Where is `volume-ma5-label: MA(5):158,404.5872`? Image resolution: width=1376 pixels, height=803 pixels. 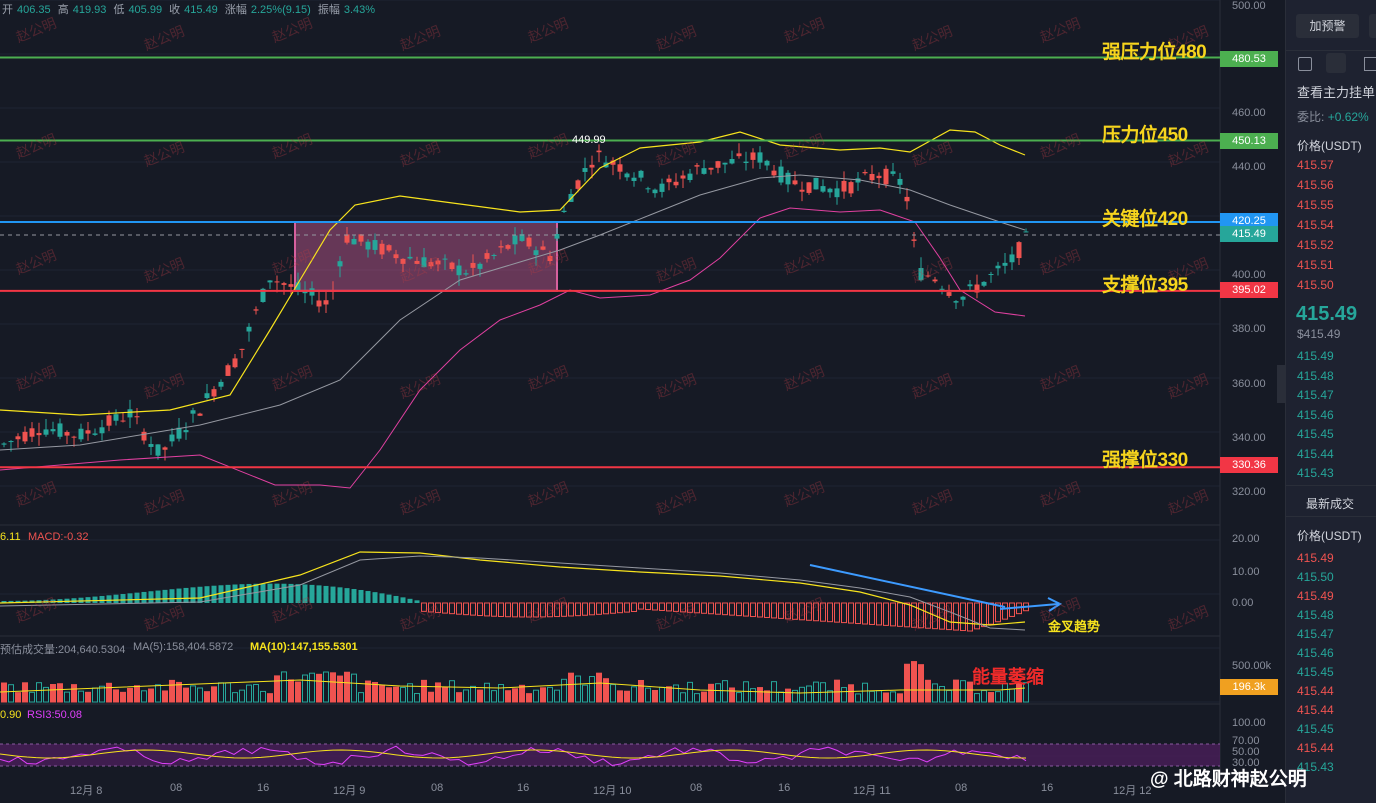
volume-ma5-label: MA(5):158,404.5872 is located at coordinates (183, 647).